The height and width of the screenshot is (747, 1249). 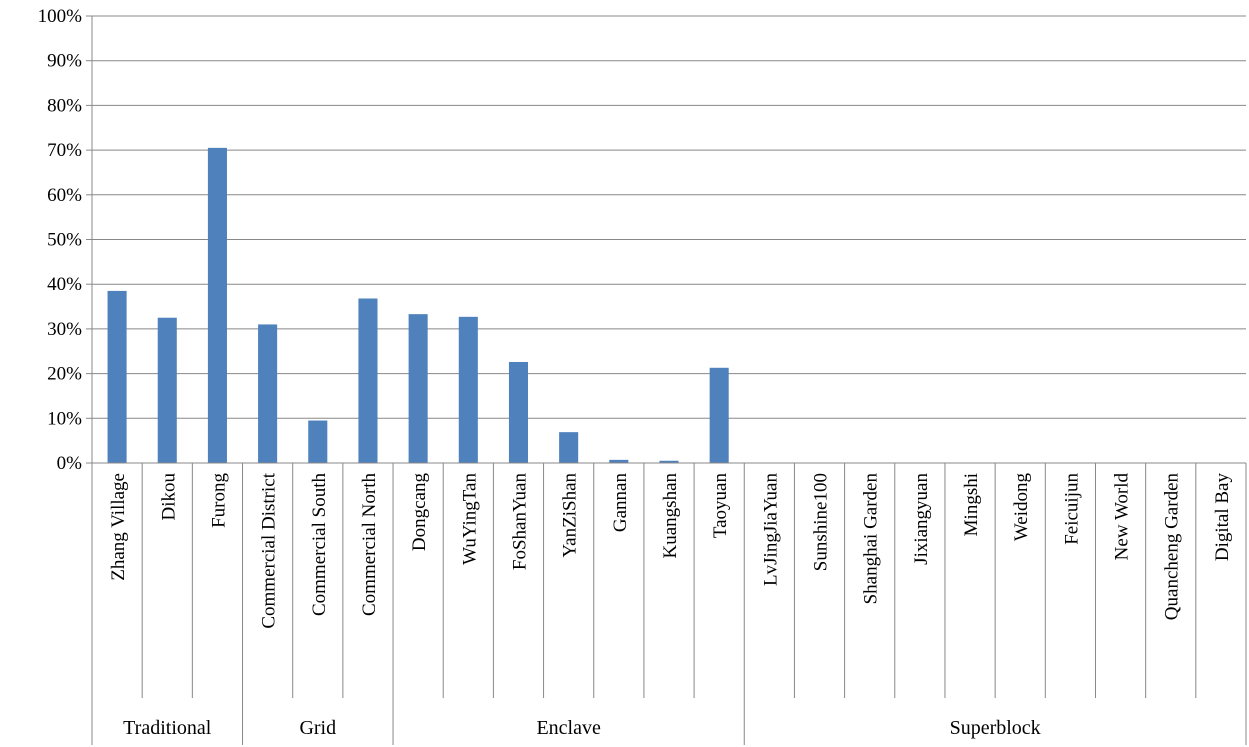 What do you see at coordinates (519, 522) in the screenshot?
I see `category-label: FoShanYuan` at bounding box center [519, 522].